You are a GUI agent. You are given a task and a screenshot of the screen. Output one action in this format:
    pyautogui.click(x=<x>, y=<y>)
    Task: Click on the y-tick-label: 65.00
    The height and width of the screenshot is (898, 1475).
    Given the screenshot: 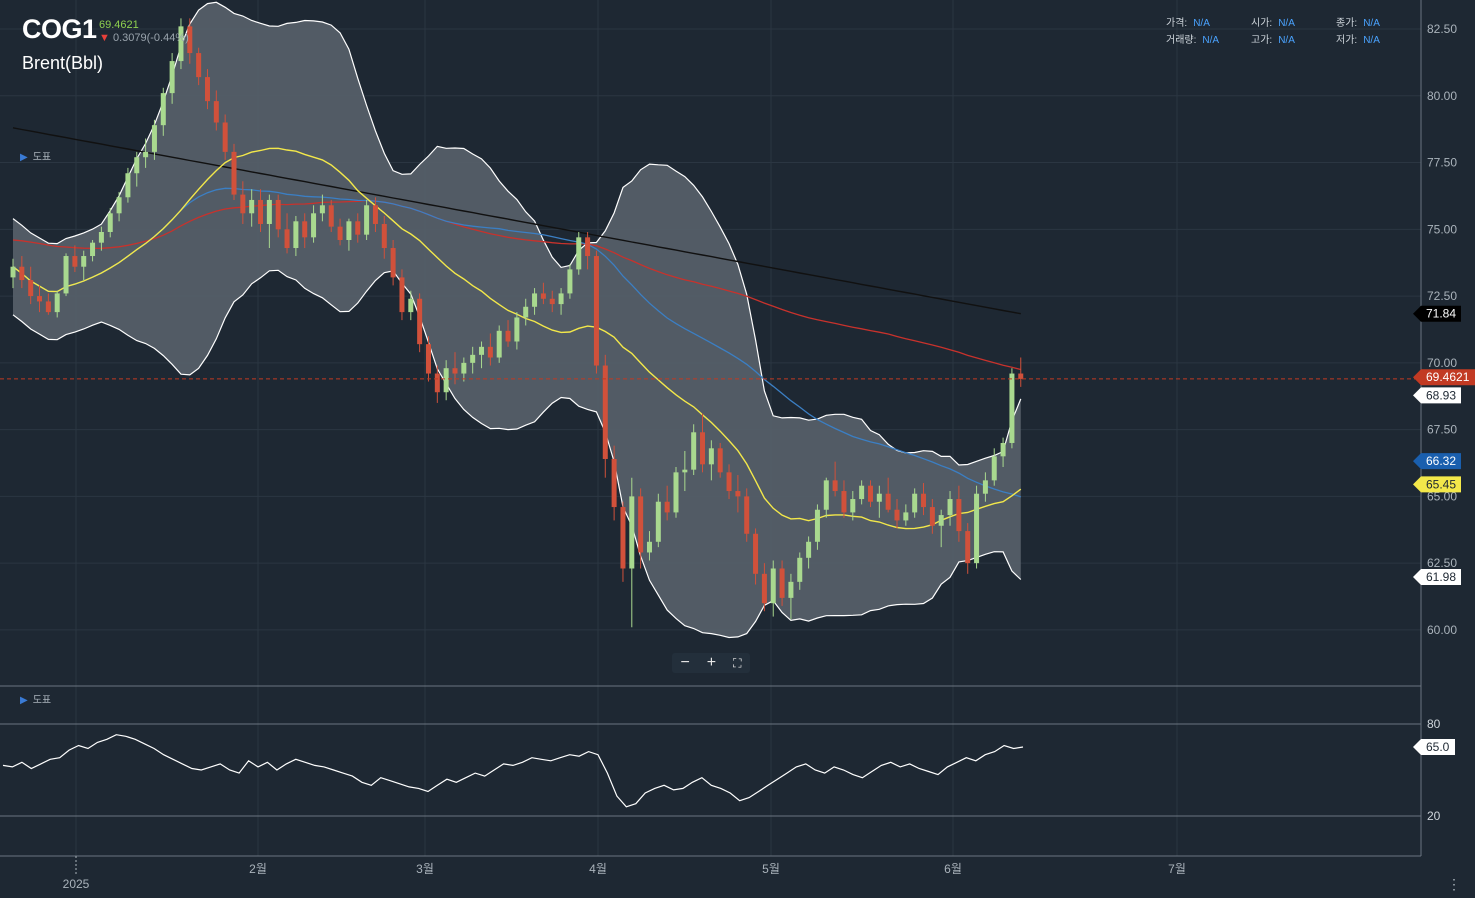 What is the action you would take?
    pyautogui.click(x=1442, y=496)
    